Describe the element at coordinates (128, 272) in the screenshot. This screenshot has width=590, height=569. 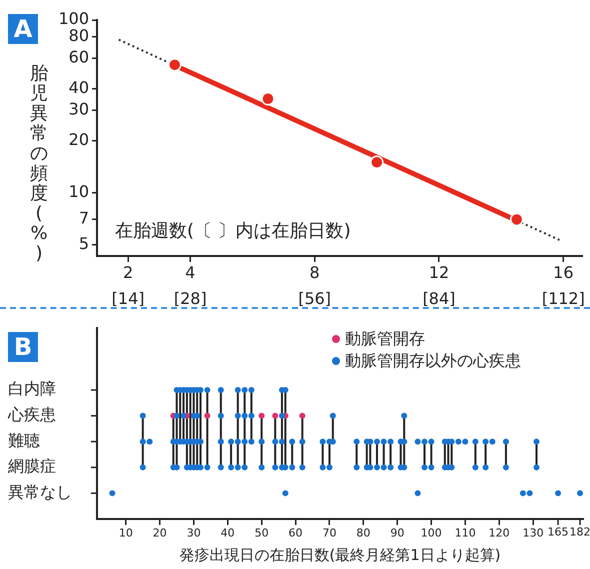
I see `x-tick-label: 2` at that location.